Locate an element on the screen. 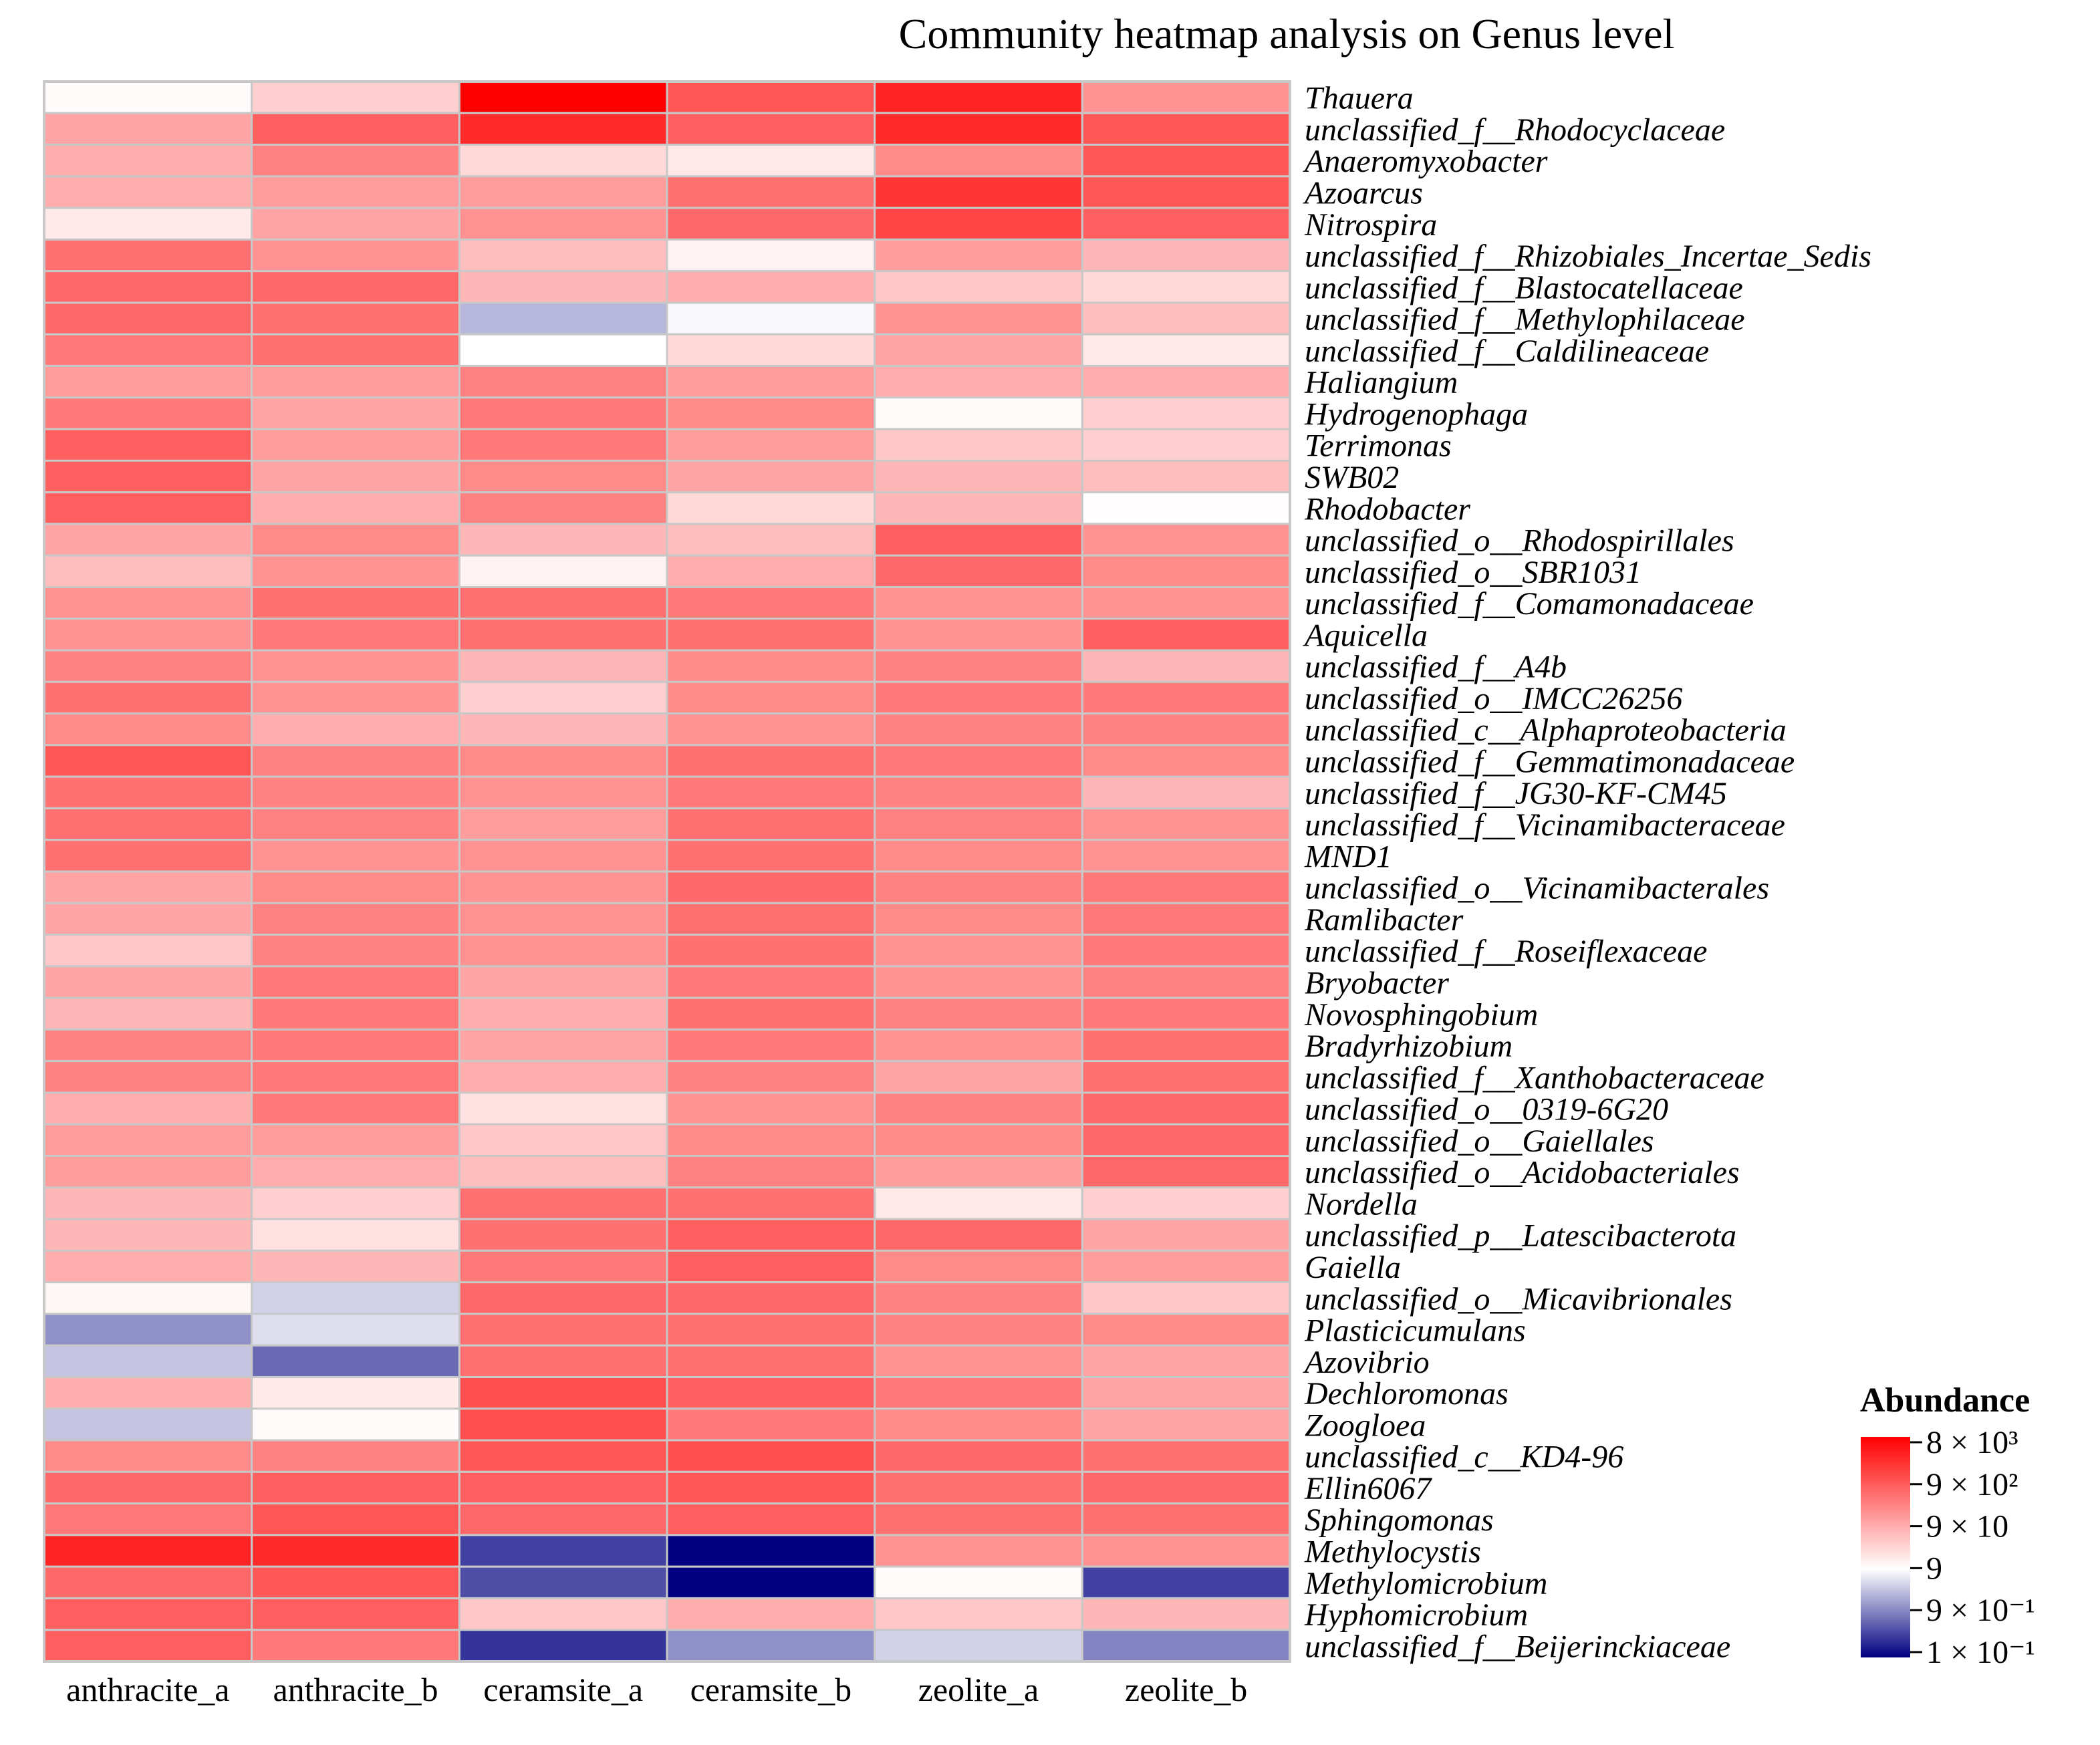 This screenshot has width=2100, height=1745. row-label: unclassified_o__Acidobacteriales is located at coordinates (1522, 1172).